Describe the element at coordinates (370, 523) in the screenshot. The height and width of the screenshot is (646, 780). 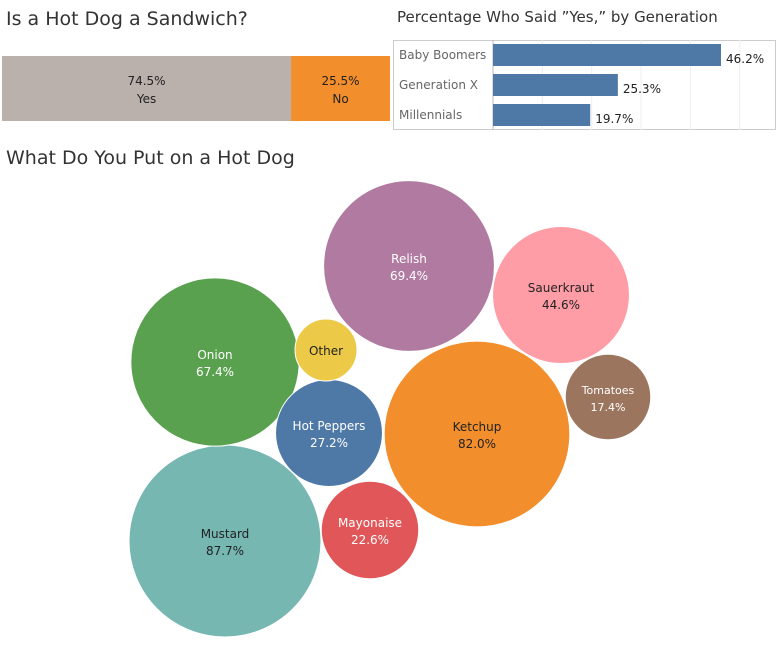
I see `bubble-label-mayonaise: Mayonaise` at that location.